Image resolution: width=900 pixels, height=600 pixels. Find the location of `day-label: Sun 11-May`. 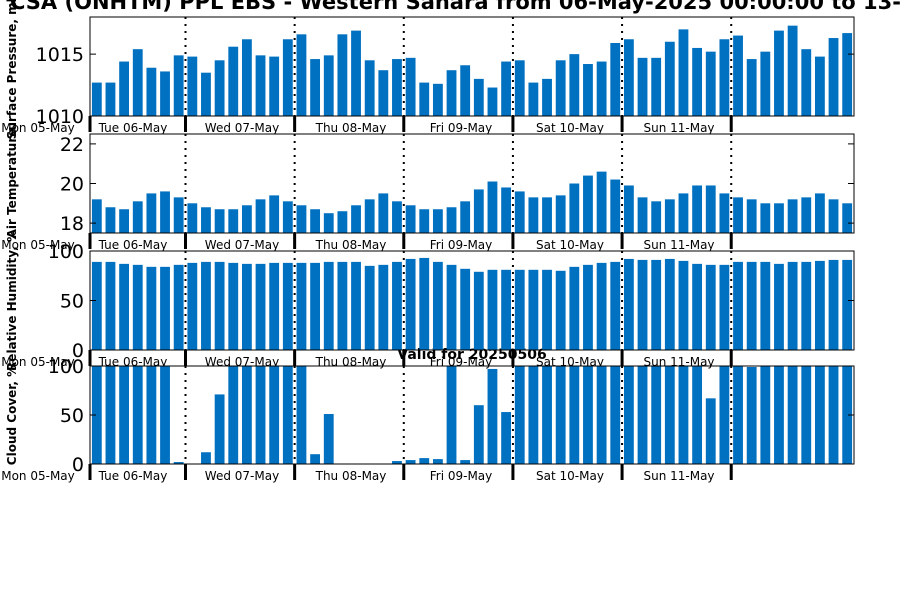

day-label: Sun 11-May is located at coordinates (678, 476).